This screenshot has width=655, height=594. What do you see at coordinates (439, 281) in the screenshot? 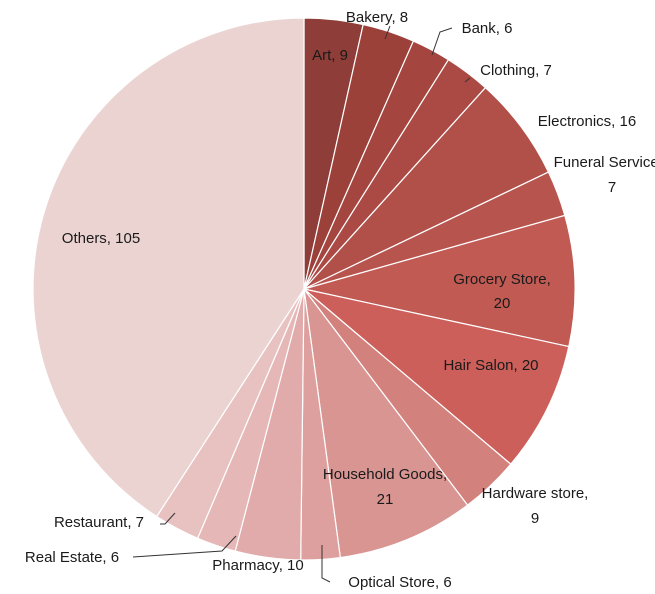
I see `pie-slice-grocery-store` at bounding box center [439, 281].